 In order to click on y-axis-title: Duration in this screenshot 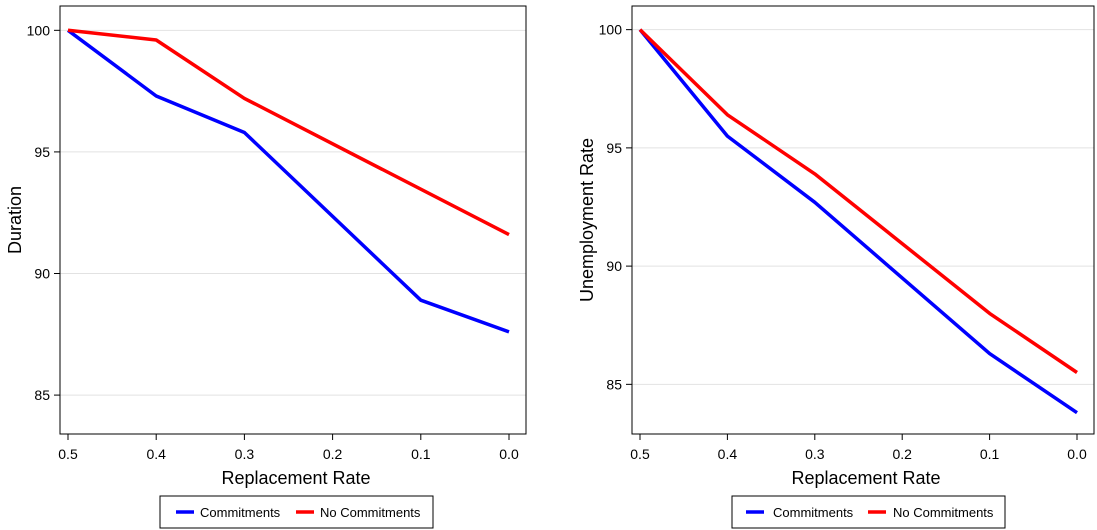, I will do `click(15, 220)`.